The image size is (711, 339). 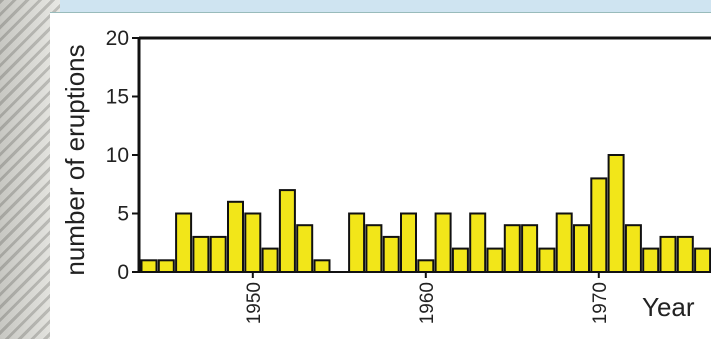 What do you see at coordinates (581, 248) in the screenshot?
I see `bar-1969` at bounding box center [581, 248].